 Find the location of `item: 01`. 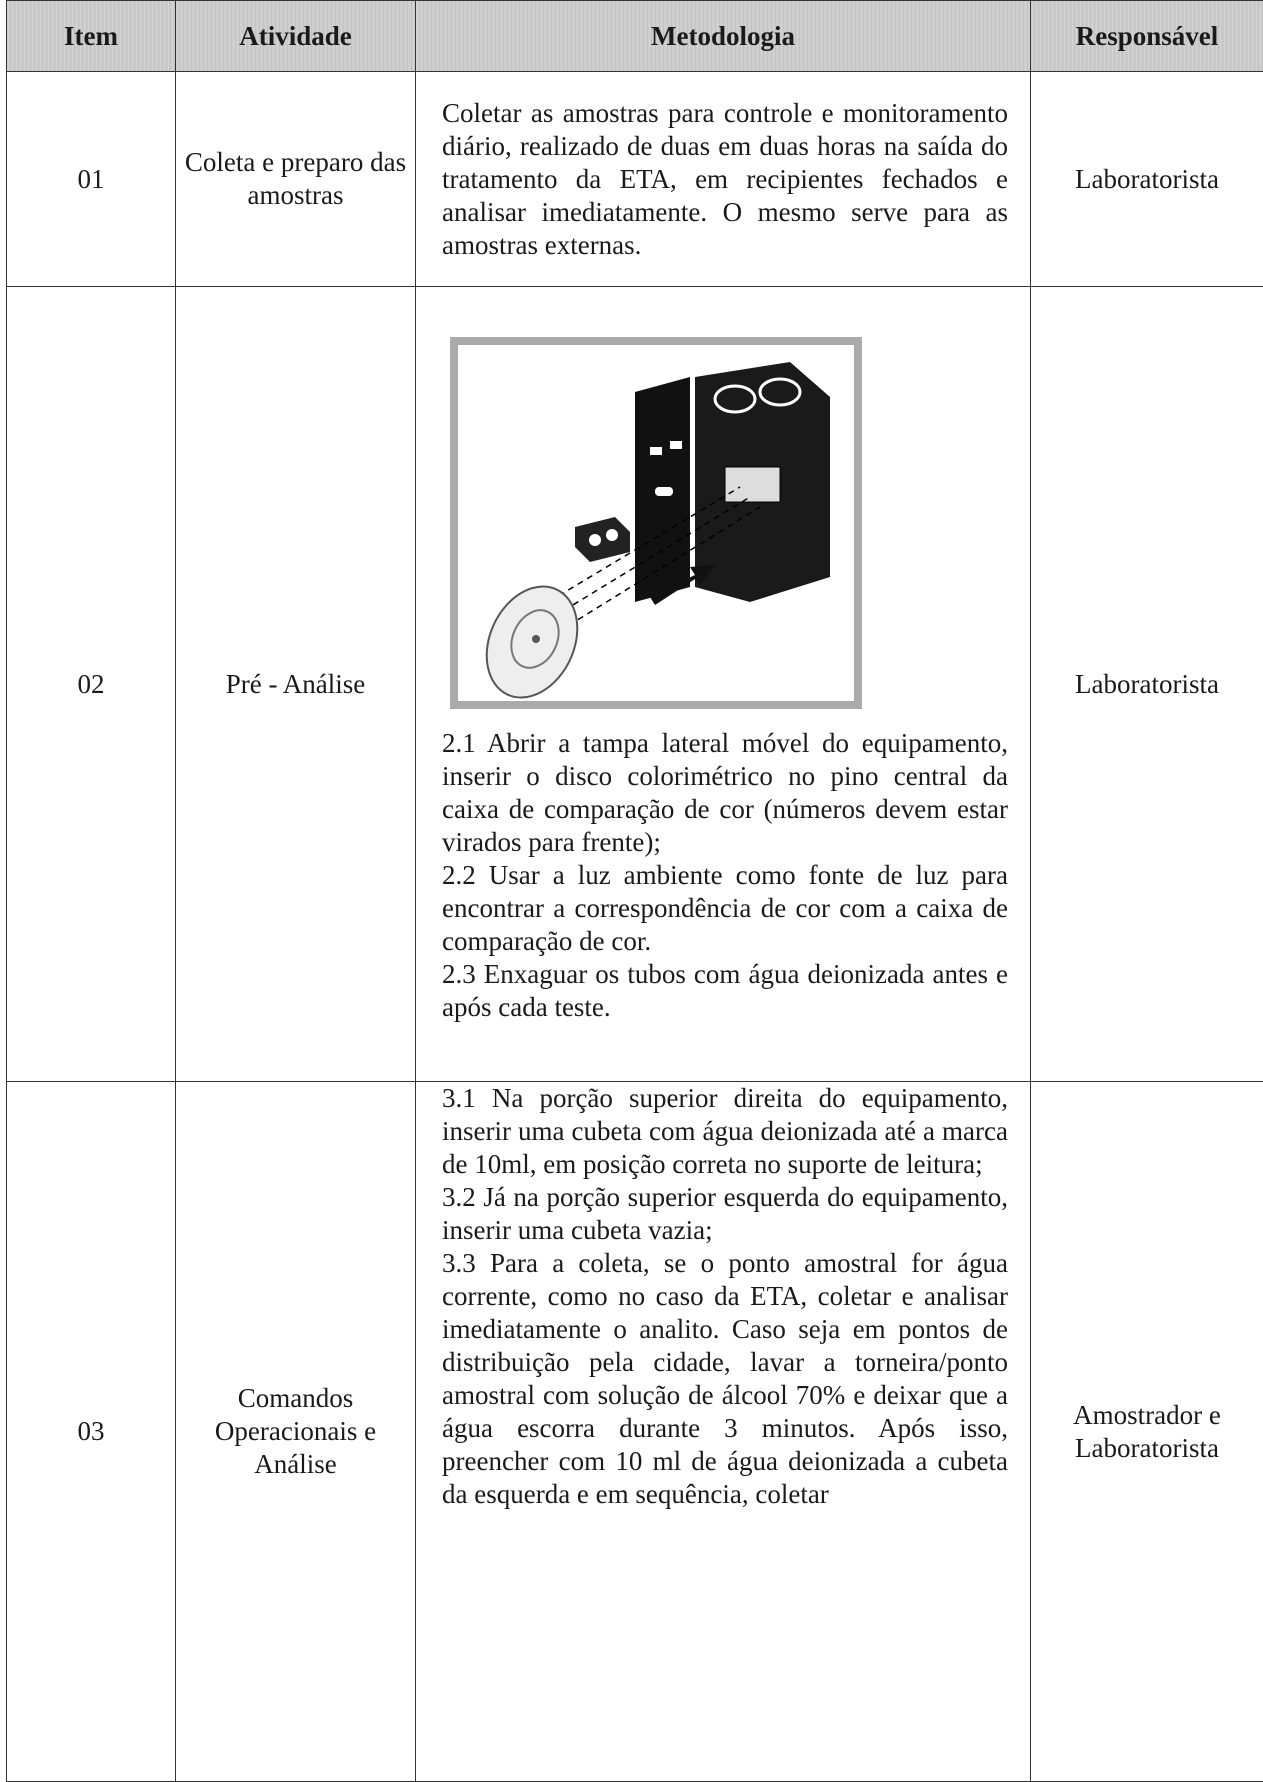

item: 01 is located at coordinates (91, 179).